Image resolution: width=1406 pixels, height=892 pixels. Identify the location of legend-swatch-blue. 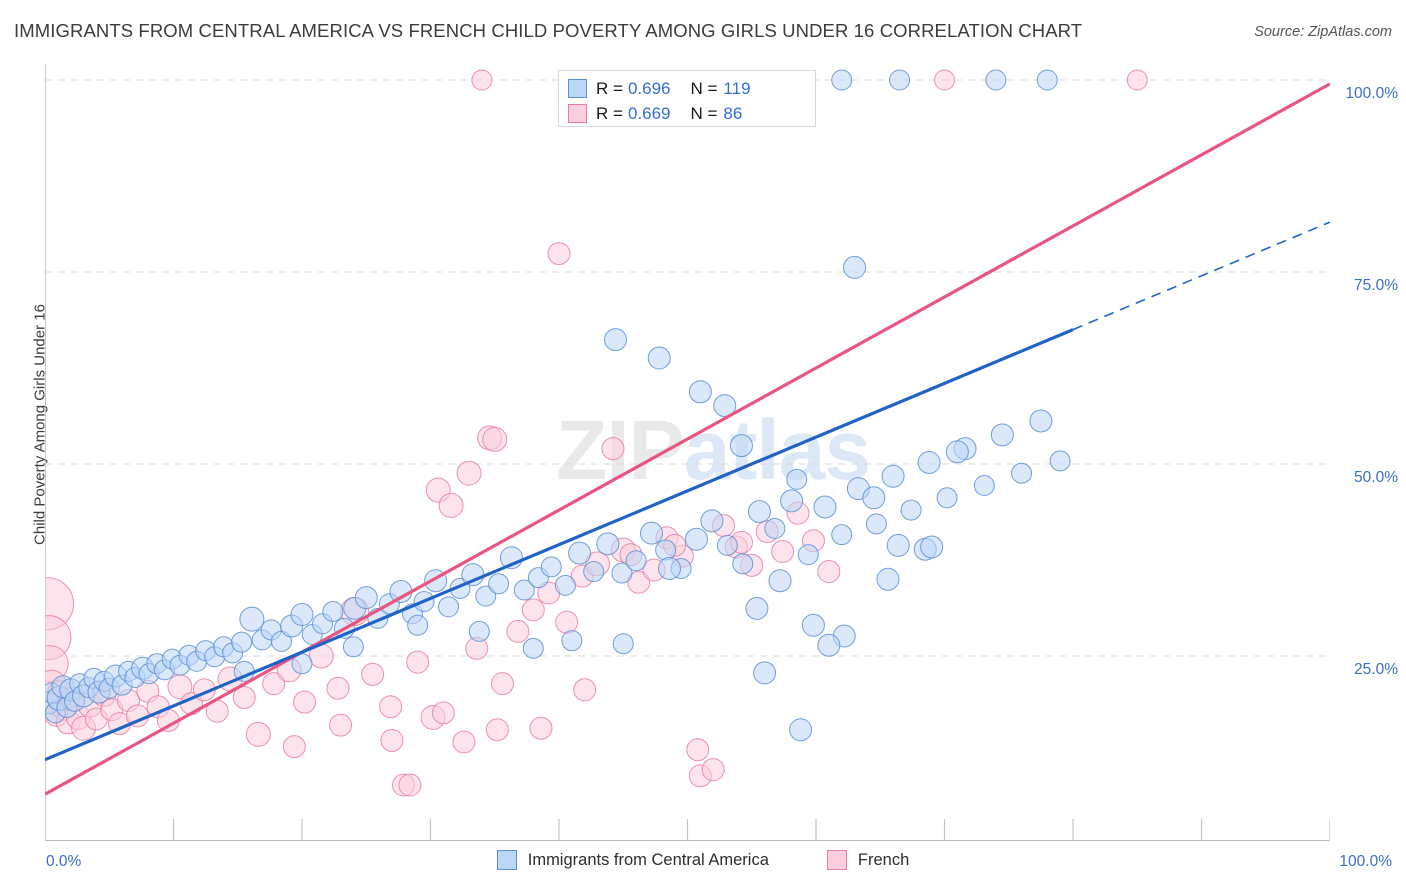
(506, 860).